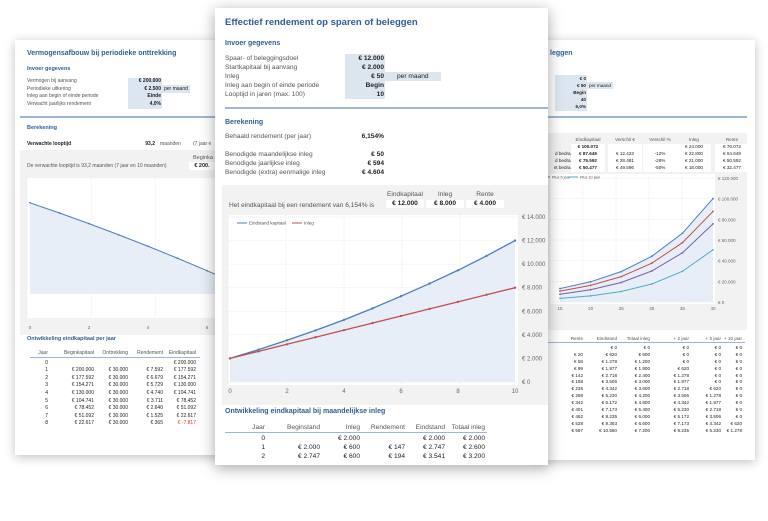 This screenshot has width=768, height=521. What do you see at coordinates (375, 163) in the screenshot?
I see `needed-value: € 594` at bounding box center [375, 163].